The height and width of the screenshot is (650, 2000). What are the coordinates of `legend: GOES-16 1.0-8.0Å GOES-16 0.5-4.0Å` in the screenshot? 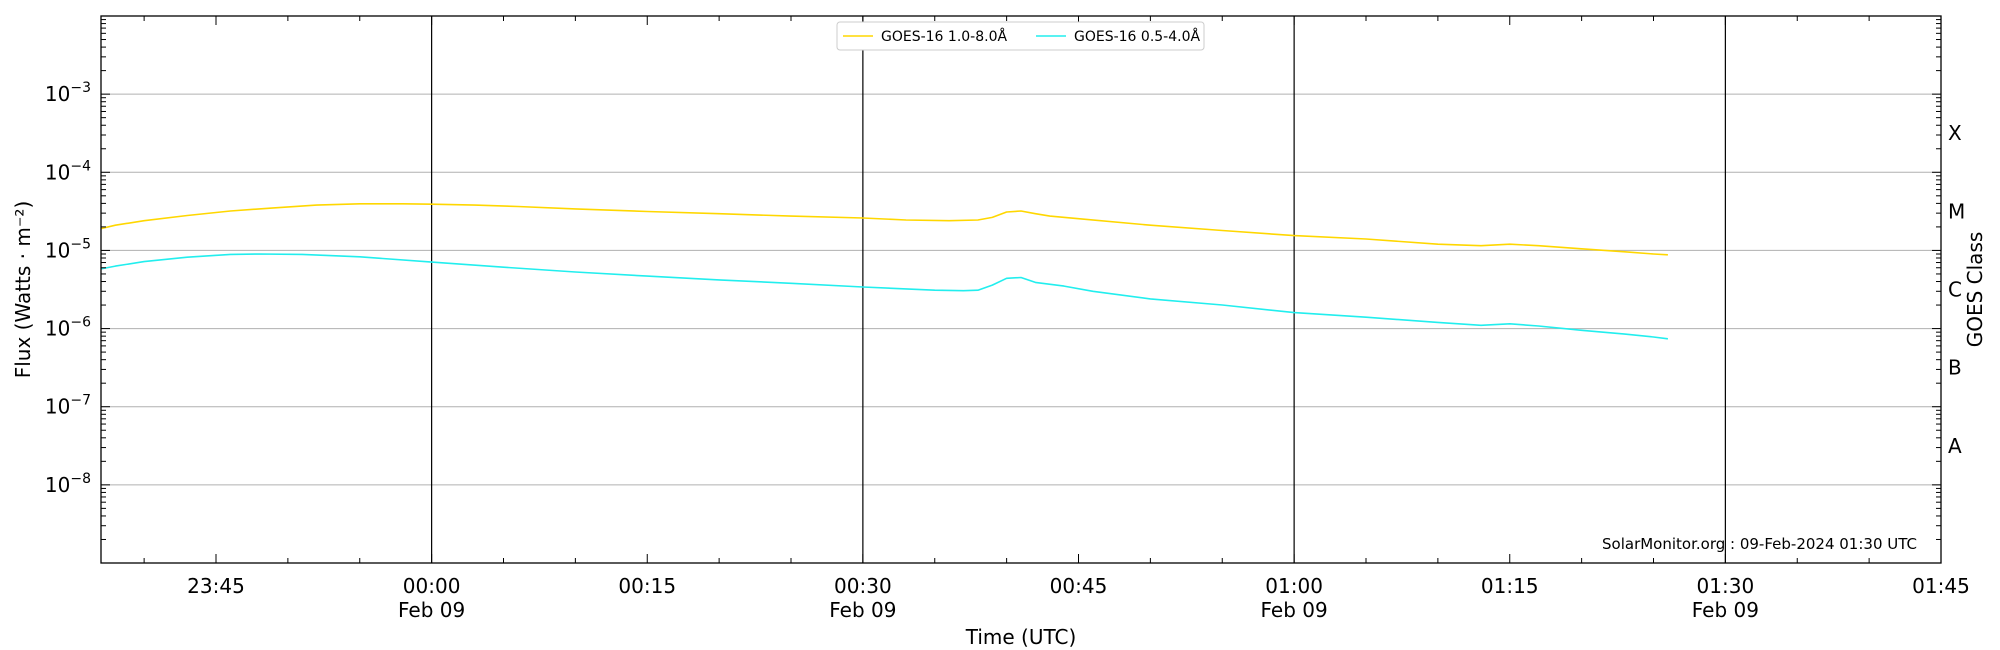 It's located at (1020, 36).